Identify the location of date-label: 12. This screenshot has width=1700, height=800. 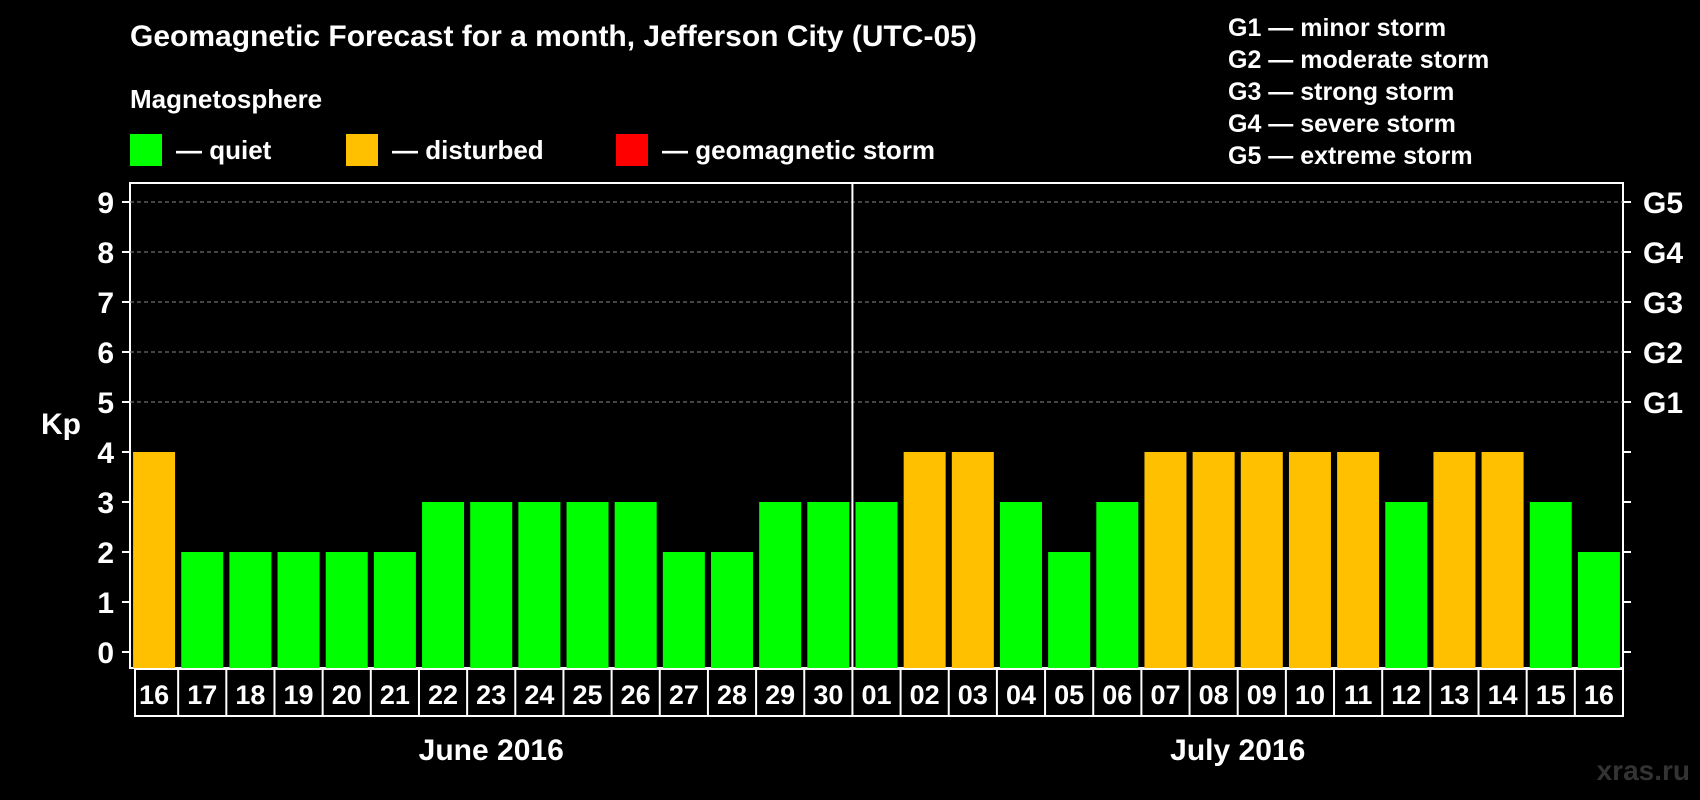
(1406, 695).